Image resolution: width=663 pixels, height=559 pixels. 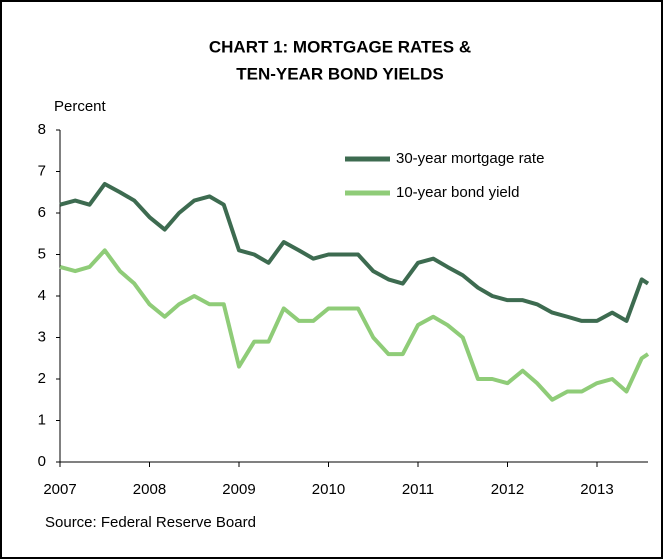 I want to click on x-tick-label: 2008, so click(x=149, y=489).